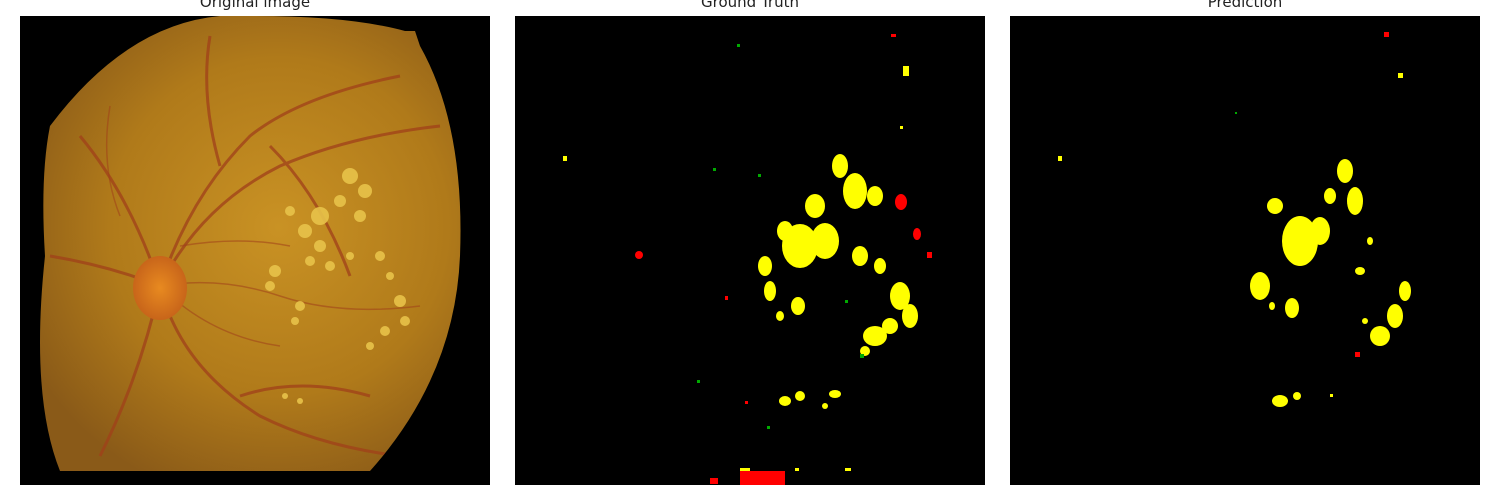 The width and height of the screenshot is (1500, 500). What do you see at coordinates (750, 5) in the screenshot?
I see `ground-truth-title: Ground Truth` at bounding box center [750, 5].